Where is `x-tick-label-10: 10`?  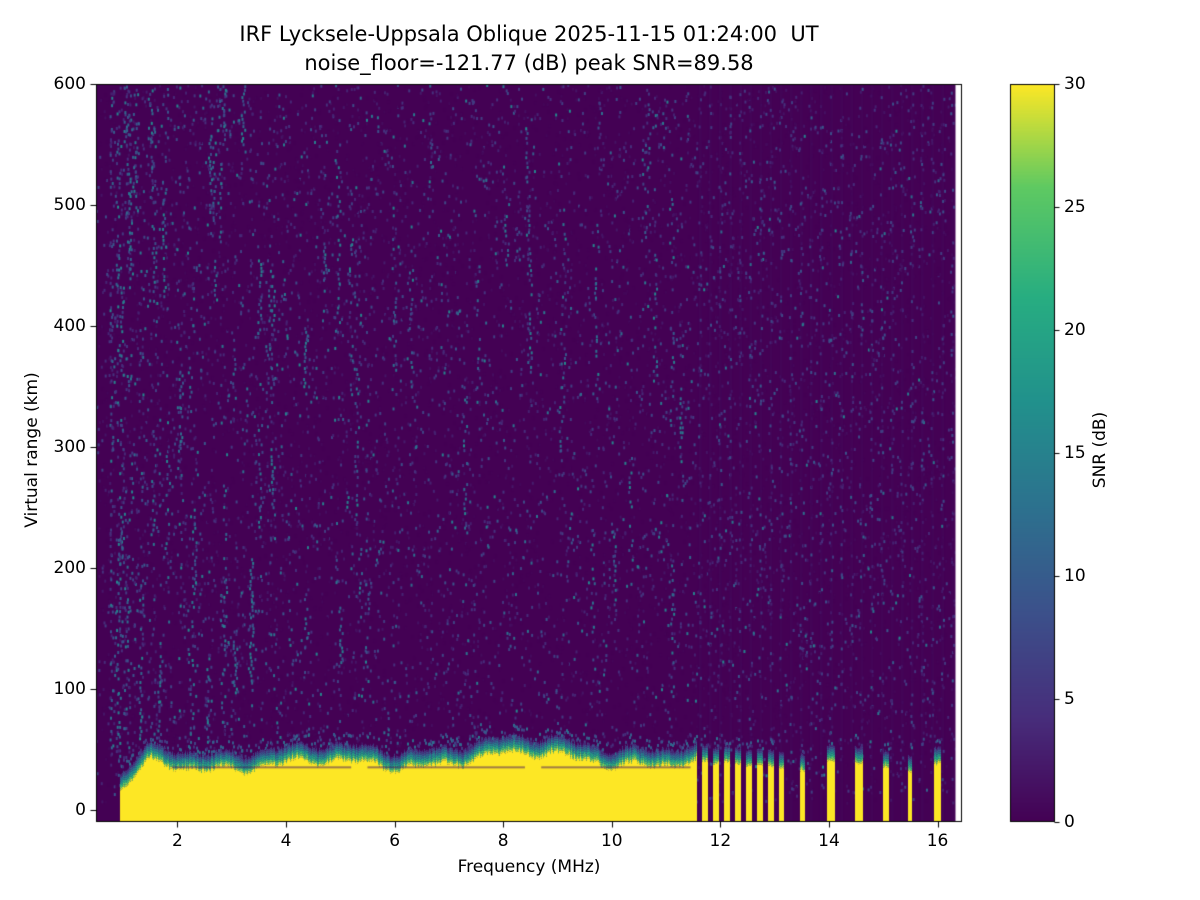 x-tick-label-10: 10 is located at coordinates (611, 841).